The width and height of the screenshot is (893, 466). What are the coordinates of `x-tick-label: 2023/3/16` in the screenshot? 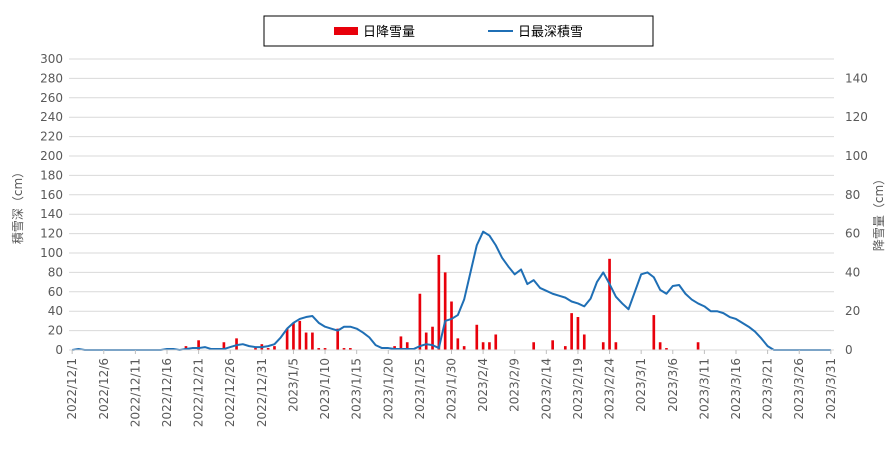 It's located at (736, 389).